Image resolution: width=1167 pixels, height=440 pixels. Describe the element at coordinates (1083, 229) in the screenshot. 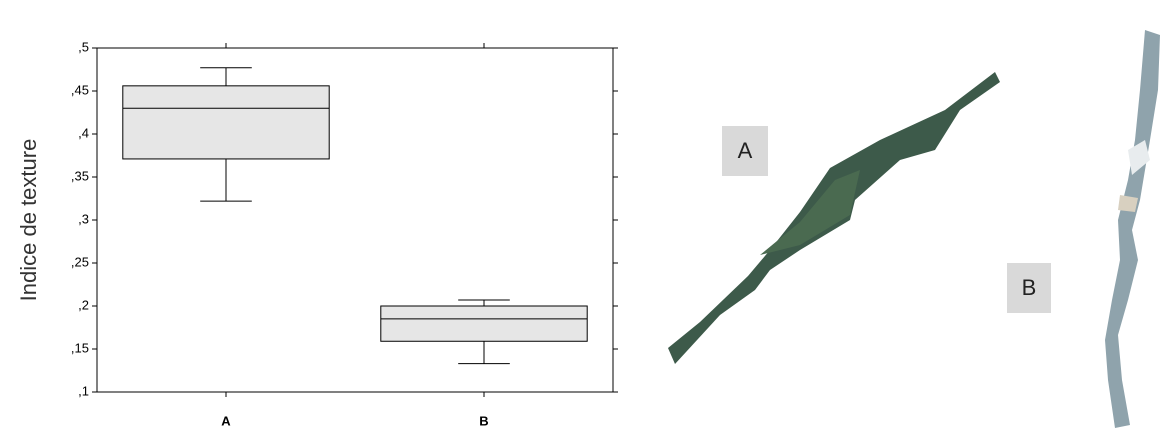

I see `photo-b: B` at that location.